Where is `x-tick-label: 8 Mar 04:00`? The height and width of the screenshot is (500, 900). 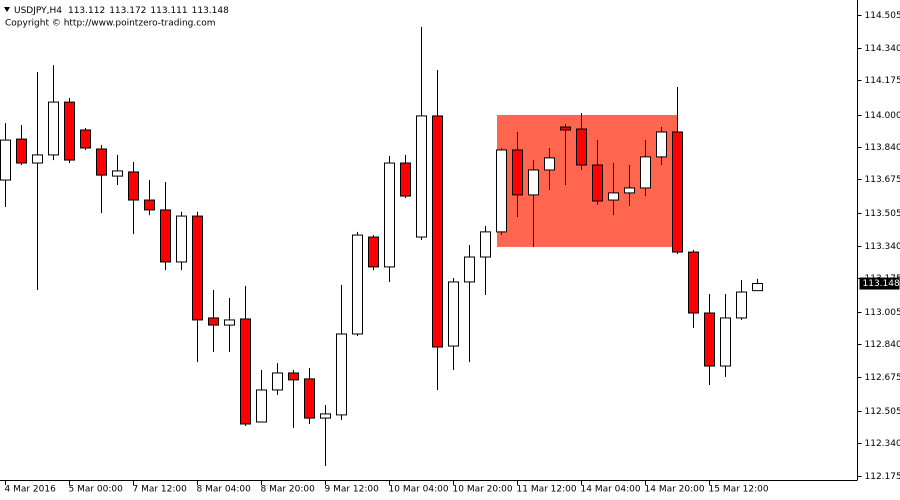
x-tick-label: 8 Mar 04:00 is located at coordinates (224, 490).